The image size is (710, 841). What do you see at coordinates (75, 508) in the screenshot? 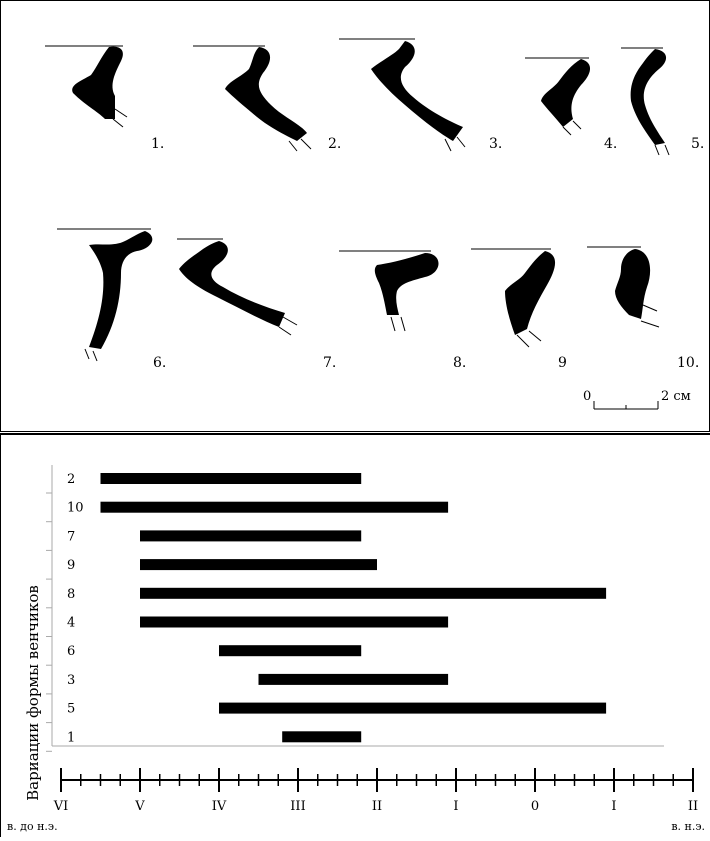
I see `row-label-10: 10` at bounding box center [75, 508].